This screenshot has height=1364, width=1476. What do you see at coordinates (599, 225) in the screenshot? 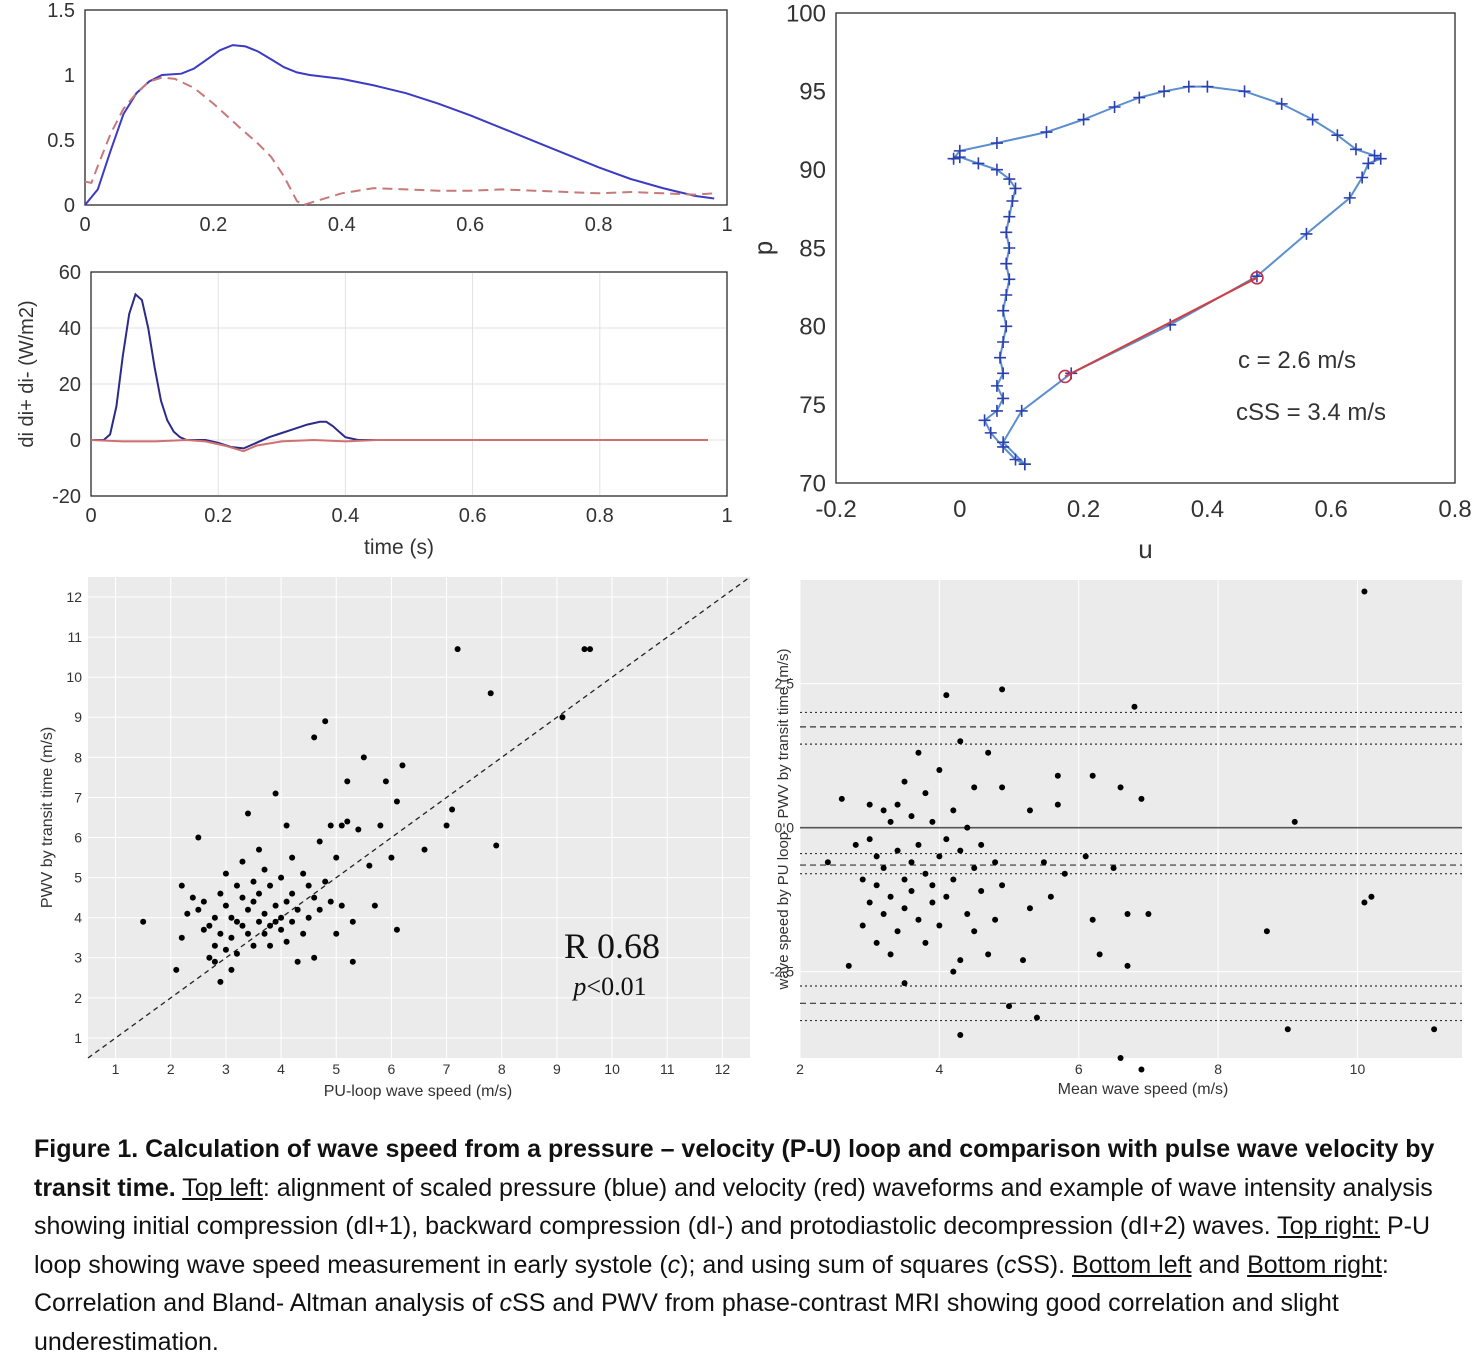
I see `x-tick-label: 0.8` at bounding box center [599, 225].